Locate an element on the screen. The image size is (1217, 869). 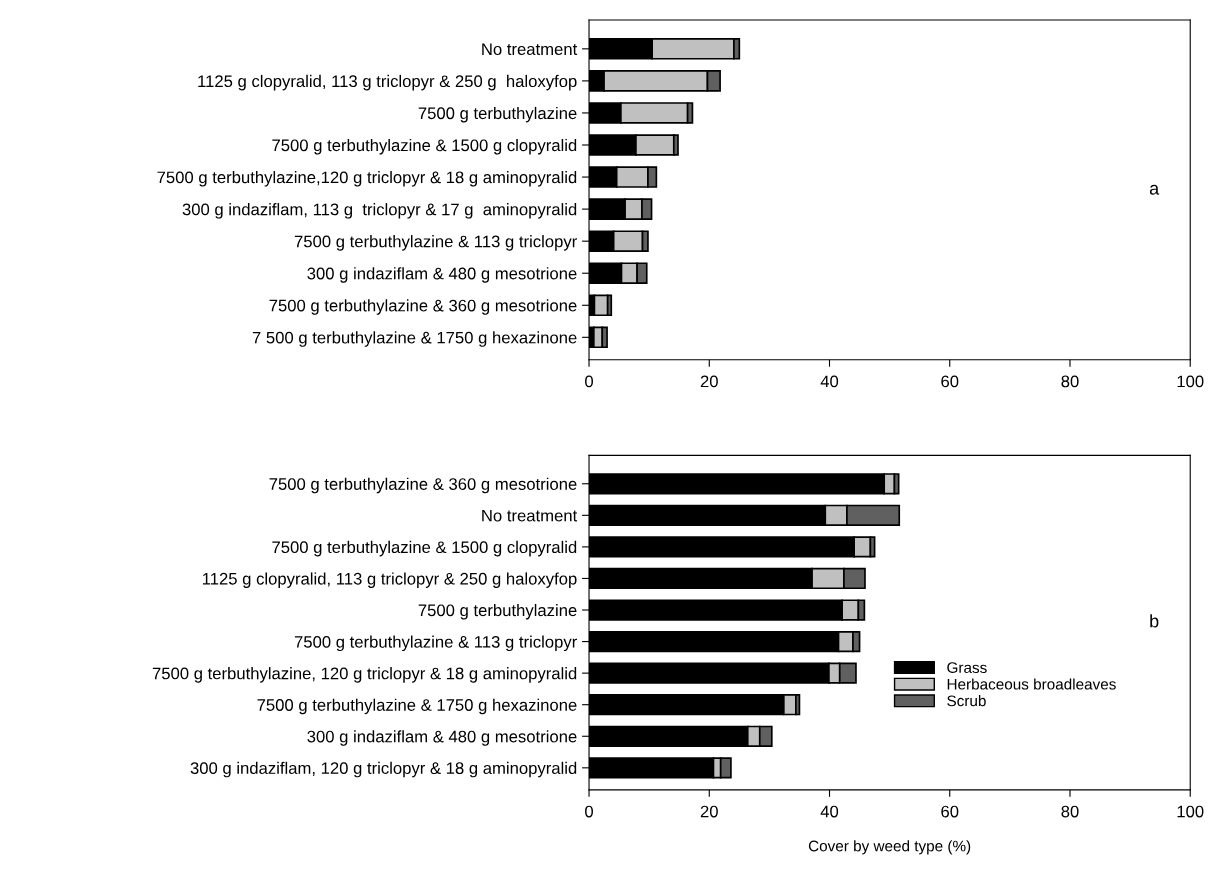
legend-label: Scrub is located at coordinates (966, 701).